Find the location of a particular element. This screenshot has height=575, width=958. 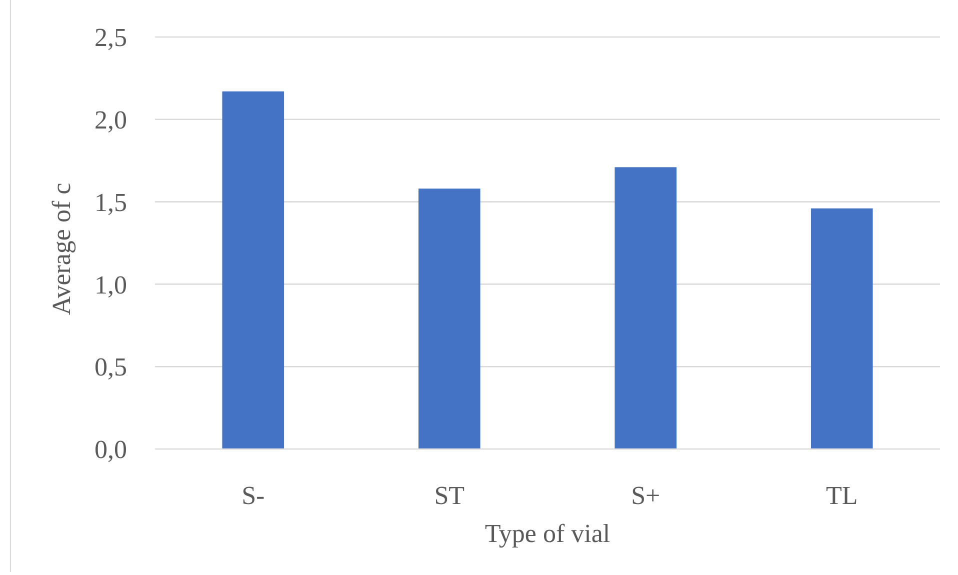

y-tick-label: 2,5 is located at coordinates (110, 37).